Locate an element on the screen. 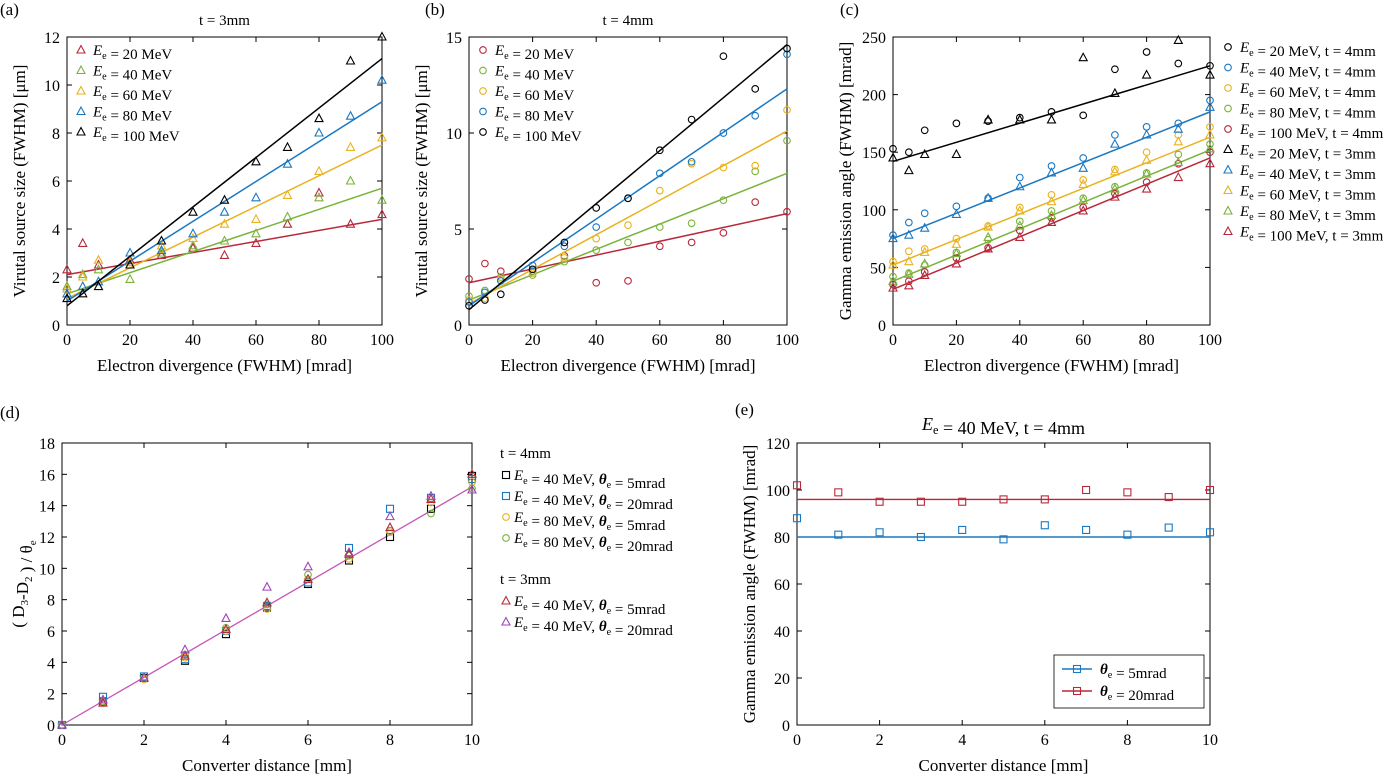  x-tick-label: 2 is located at coordinates (880, 740).